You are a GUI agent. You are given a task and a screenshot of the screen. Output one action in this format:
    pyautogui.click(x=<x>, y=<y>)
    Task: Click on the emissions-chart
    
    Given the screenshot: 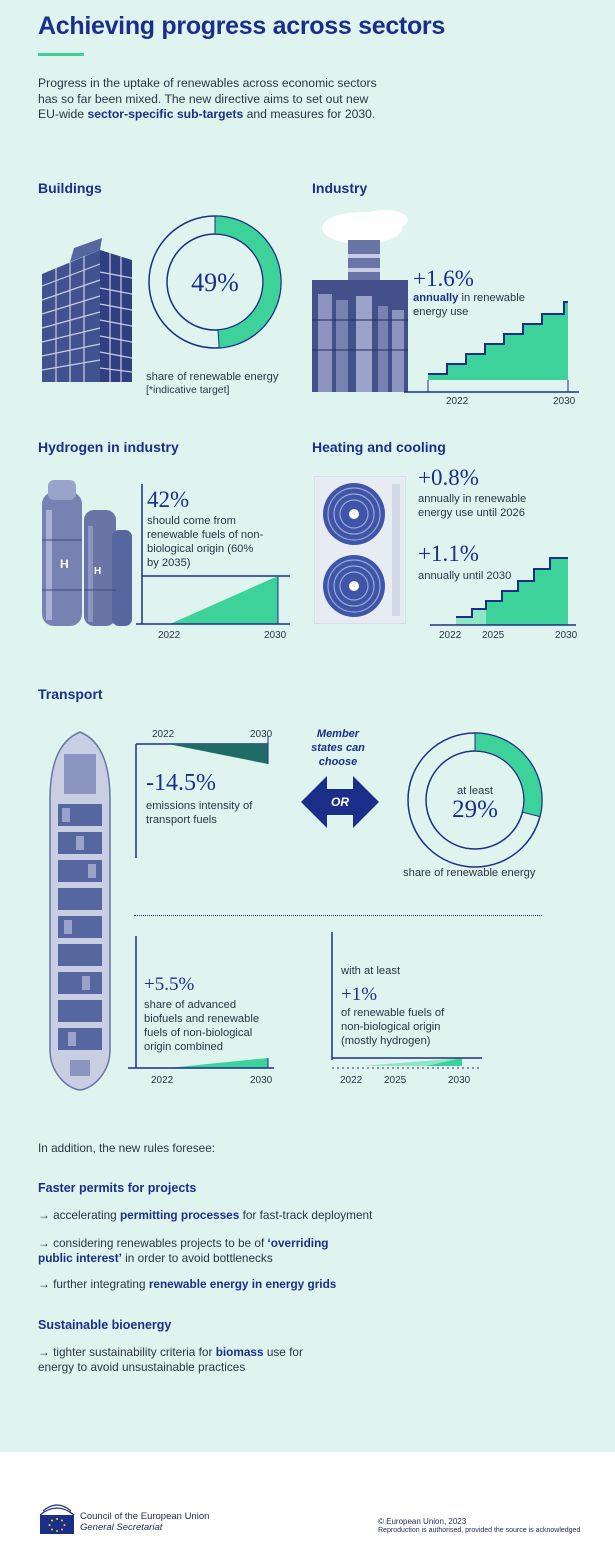 What is the action you would take?
    pyautogui.click(x=202, y=797)
    